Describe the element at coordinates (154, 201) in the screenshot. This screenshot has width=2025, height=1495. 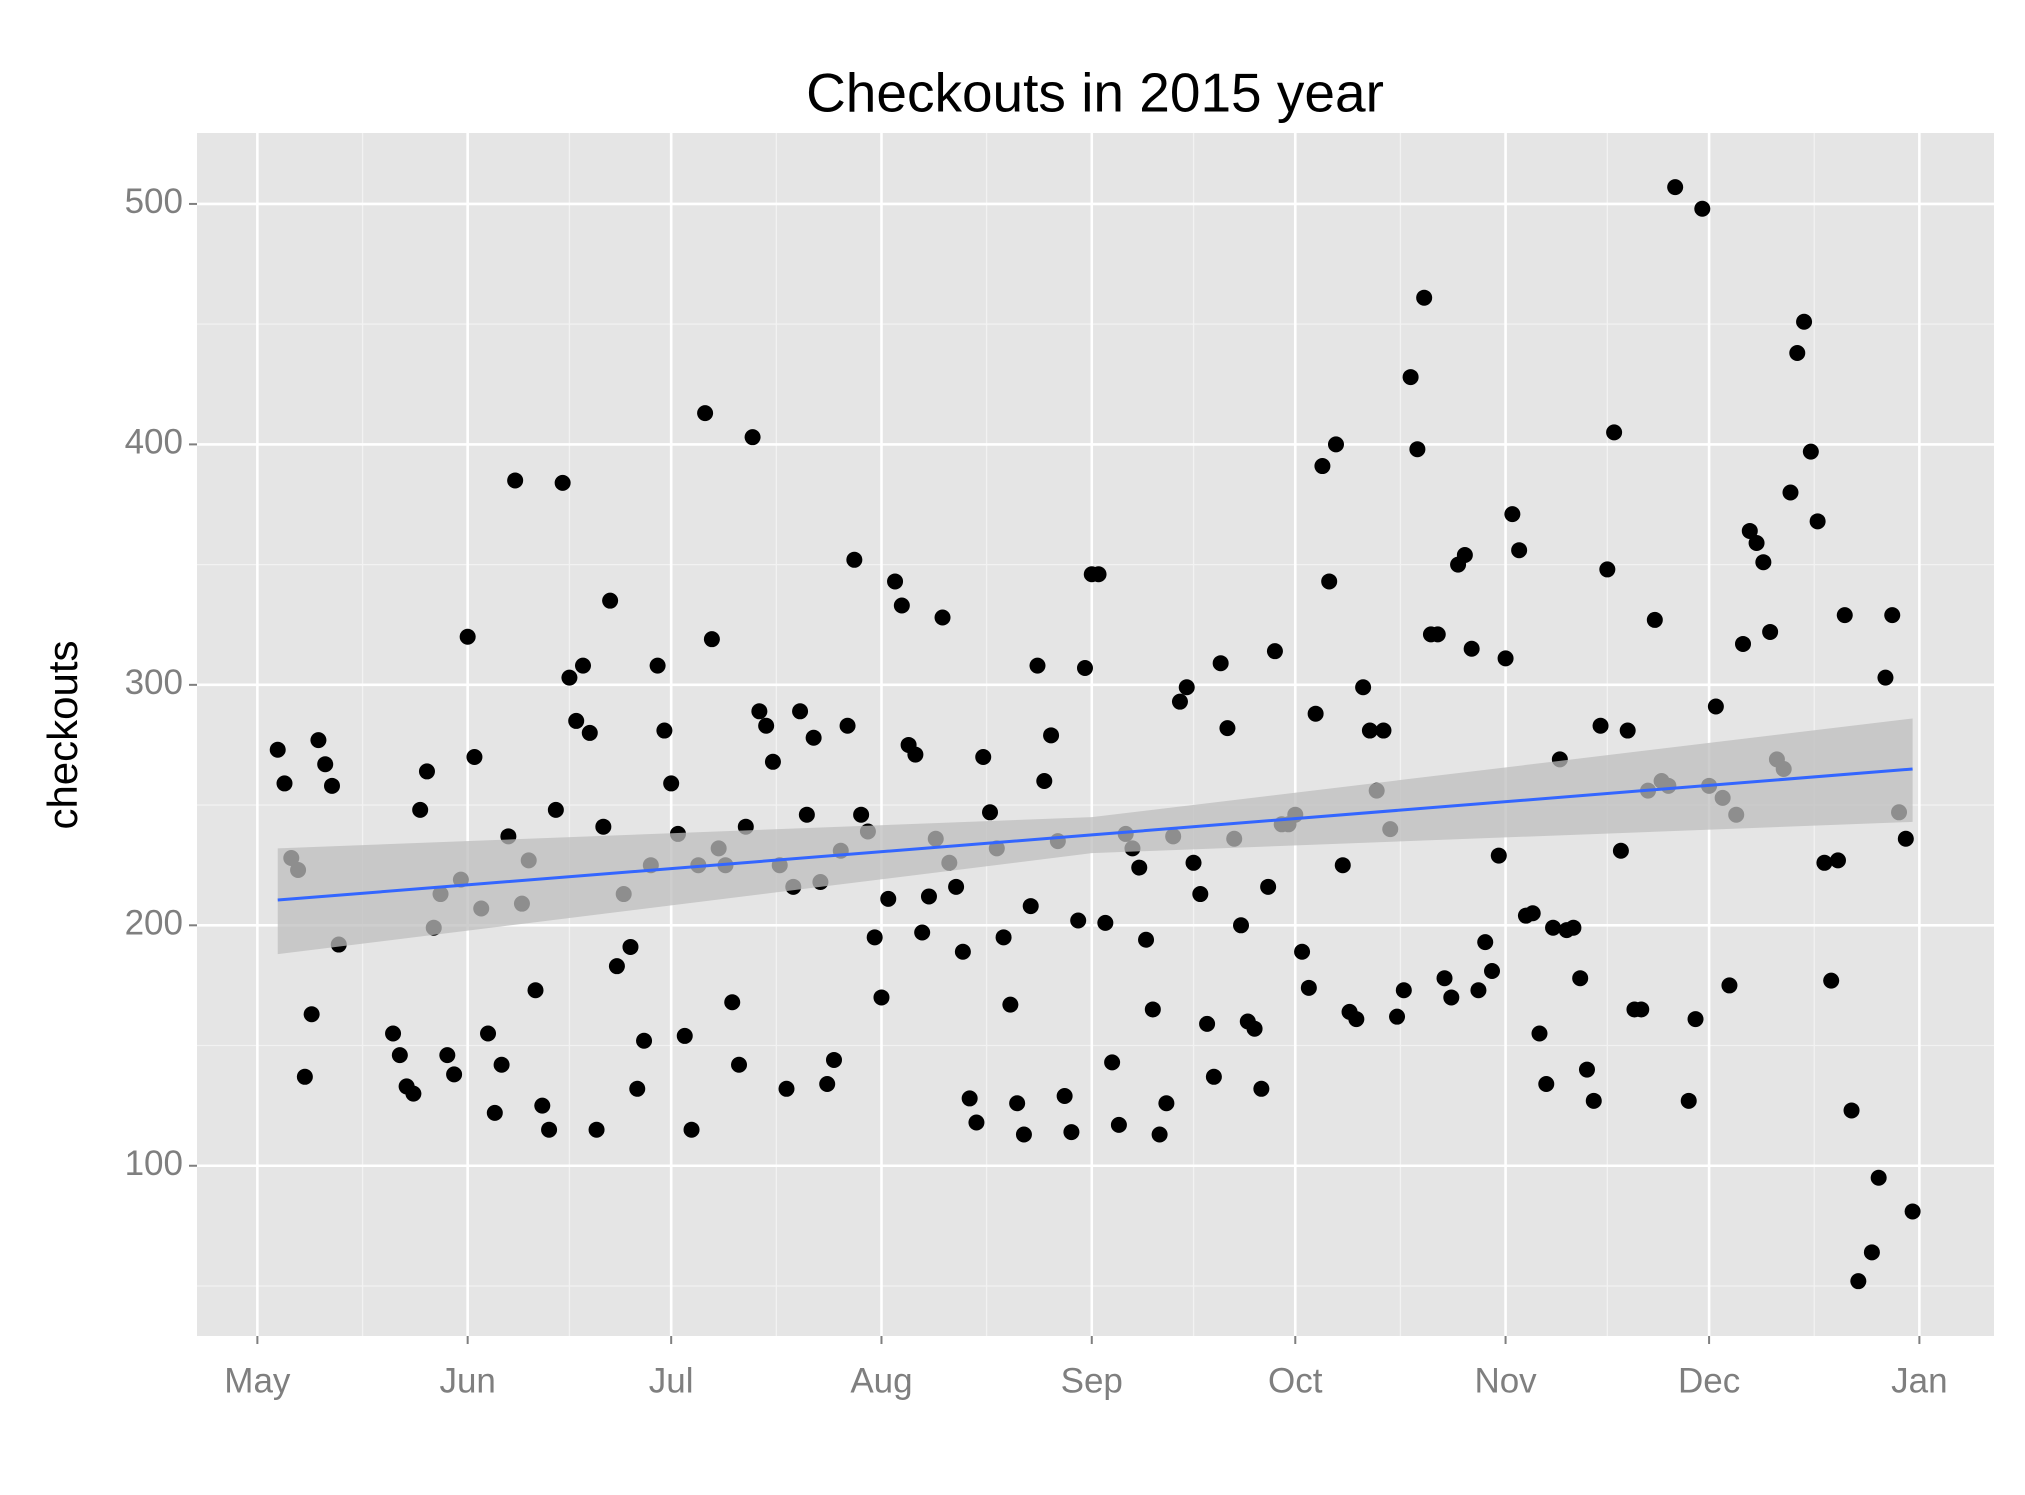
I see `y-tick-label: 500` at that location.